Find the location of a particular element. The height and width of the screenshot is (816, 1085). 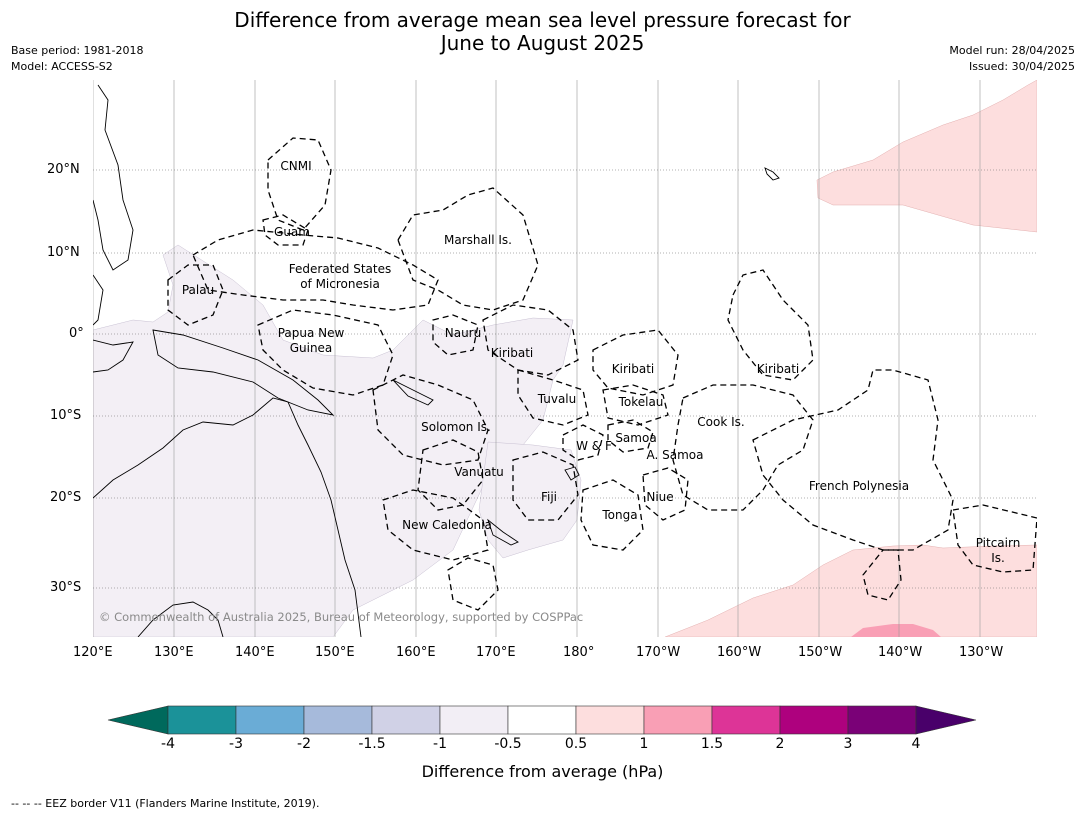

eez-kiribati-line is located at coordinates (770, 325).